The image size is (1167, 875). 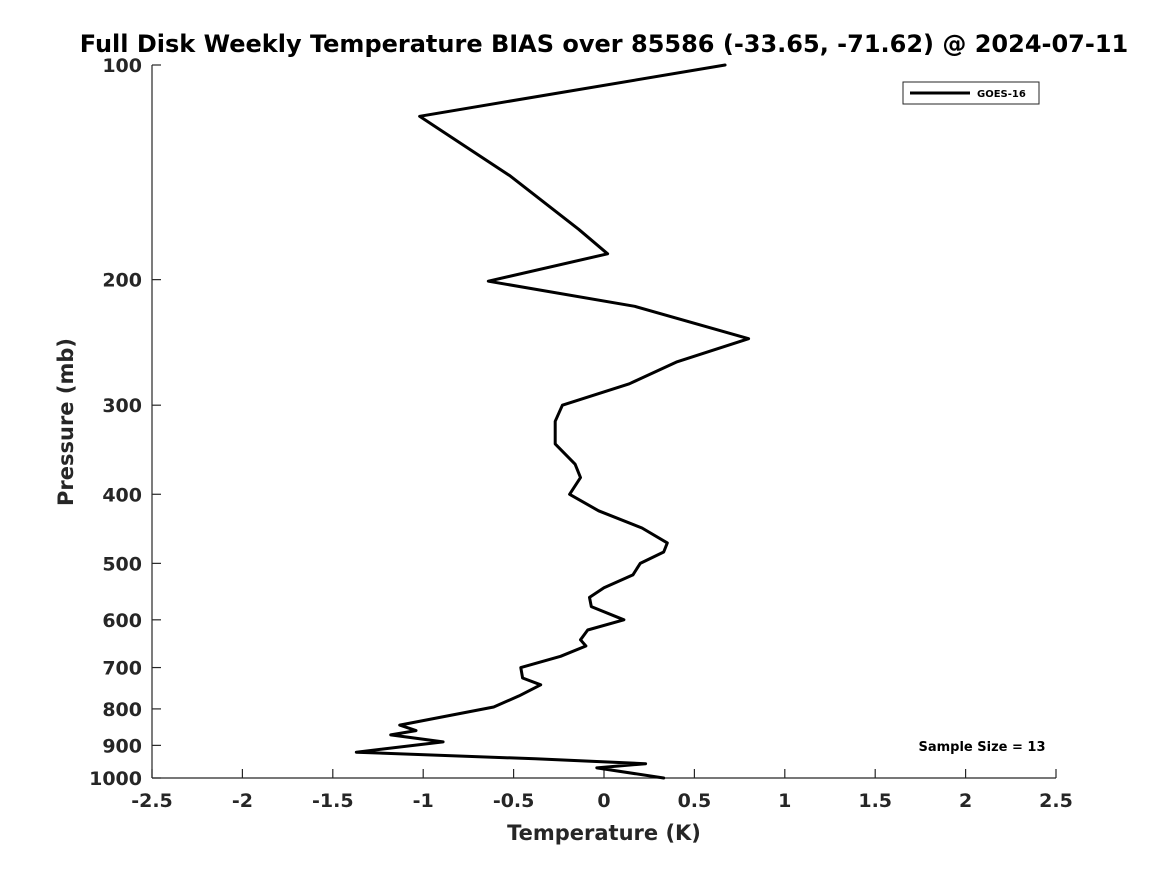 What do you see at coordinates (122, 564) in the screenshot?
I see `y-tick-label: 500` at bounding box center [122, 564].